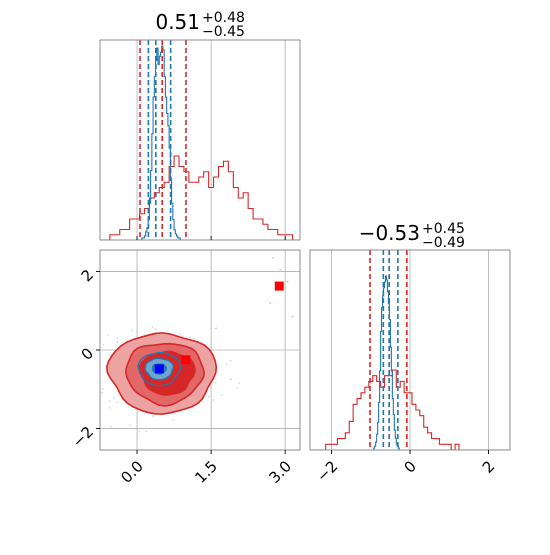 The width and height of the screenshot is (550, 555). Describe the element at coordinates (87, 275) in the screenshot. I see `tick-label-2d-y-2: 2` at that location.